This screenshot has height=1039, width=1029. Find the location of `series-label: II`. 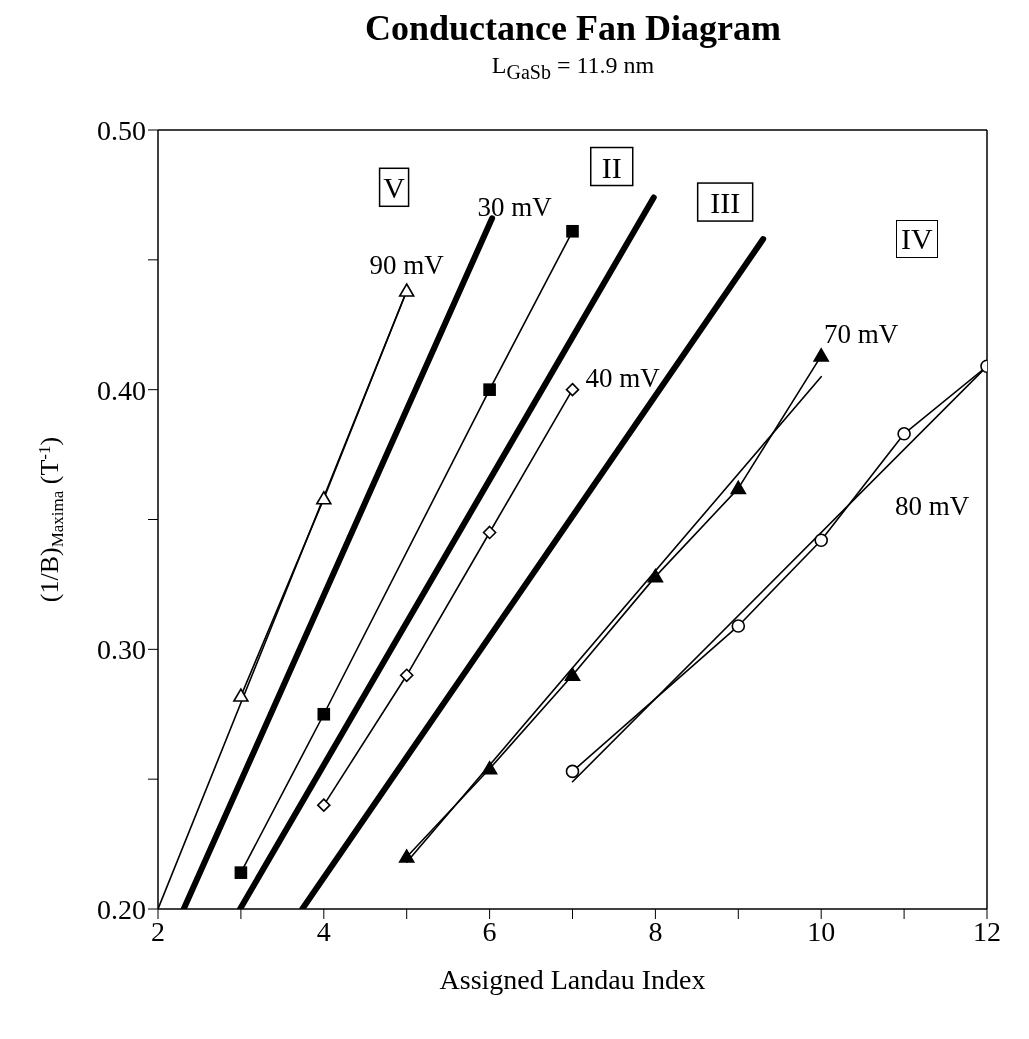

series-label: II is located at coordinates (611, 167).